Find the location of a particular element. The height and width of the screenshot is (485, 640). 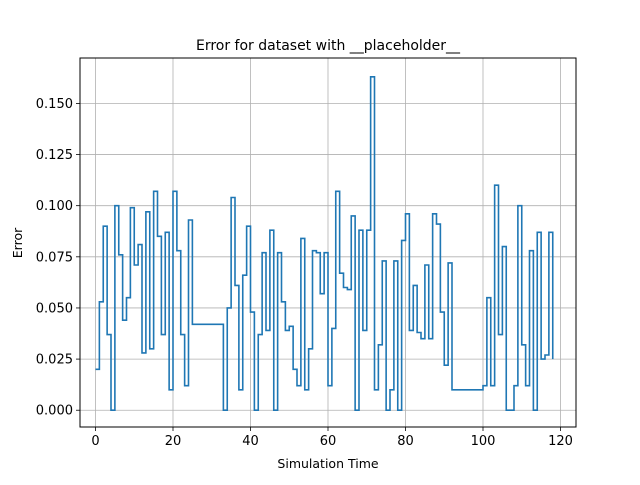

x-tick-label: 100 is located at coordinates (483, 441).